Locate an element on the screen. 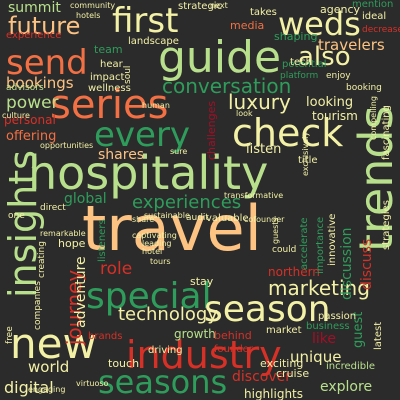 The height and width of the screenshot is (400, 400). word: travel is located at coordinates (172, 228).